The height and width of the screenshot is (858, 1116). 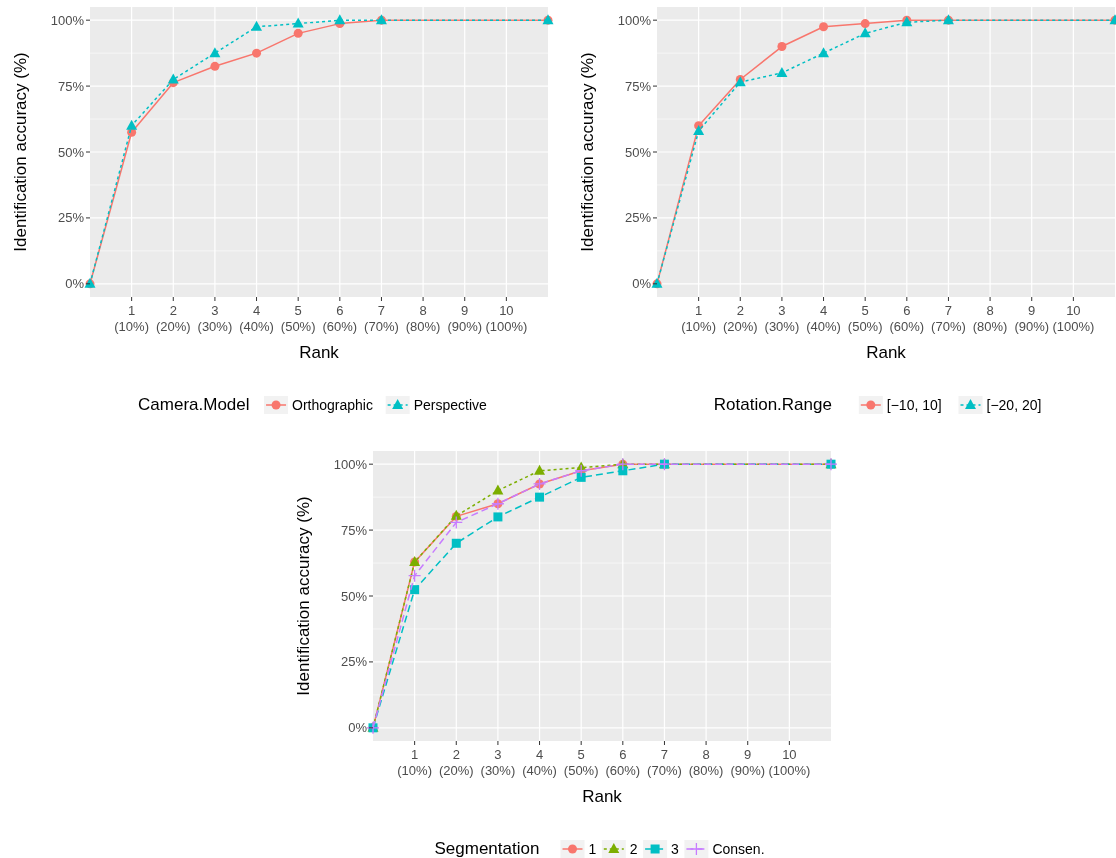 What do you see at coordinates (487, 848) in the screenshot?
I see `legend-title: Segmentation` at bounding box center [487, 848].